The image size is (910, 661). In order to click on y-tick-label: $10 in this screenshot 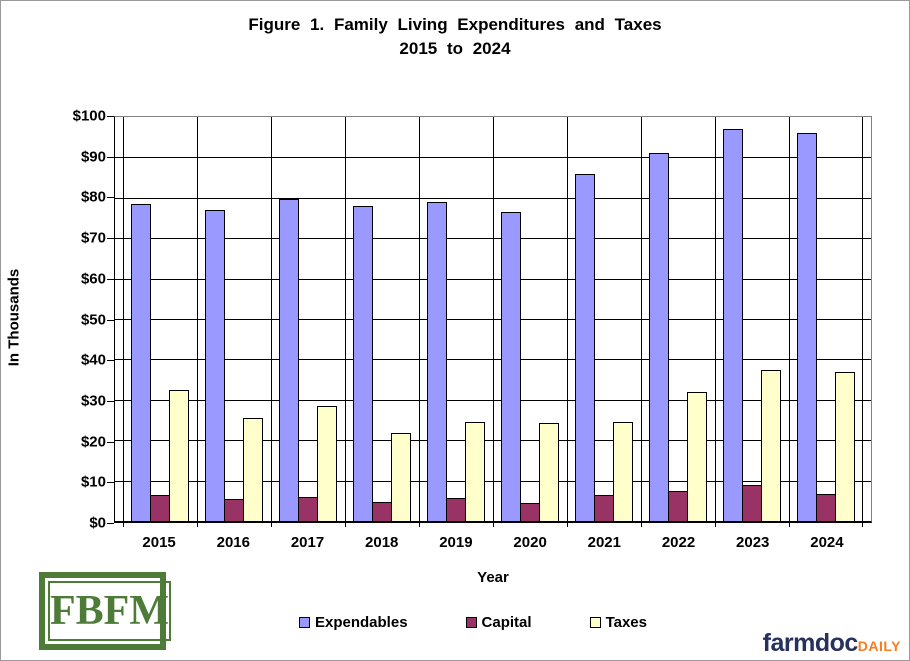, I will do `click(93, 482)`.